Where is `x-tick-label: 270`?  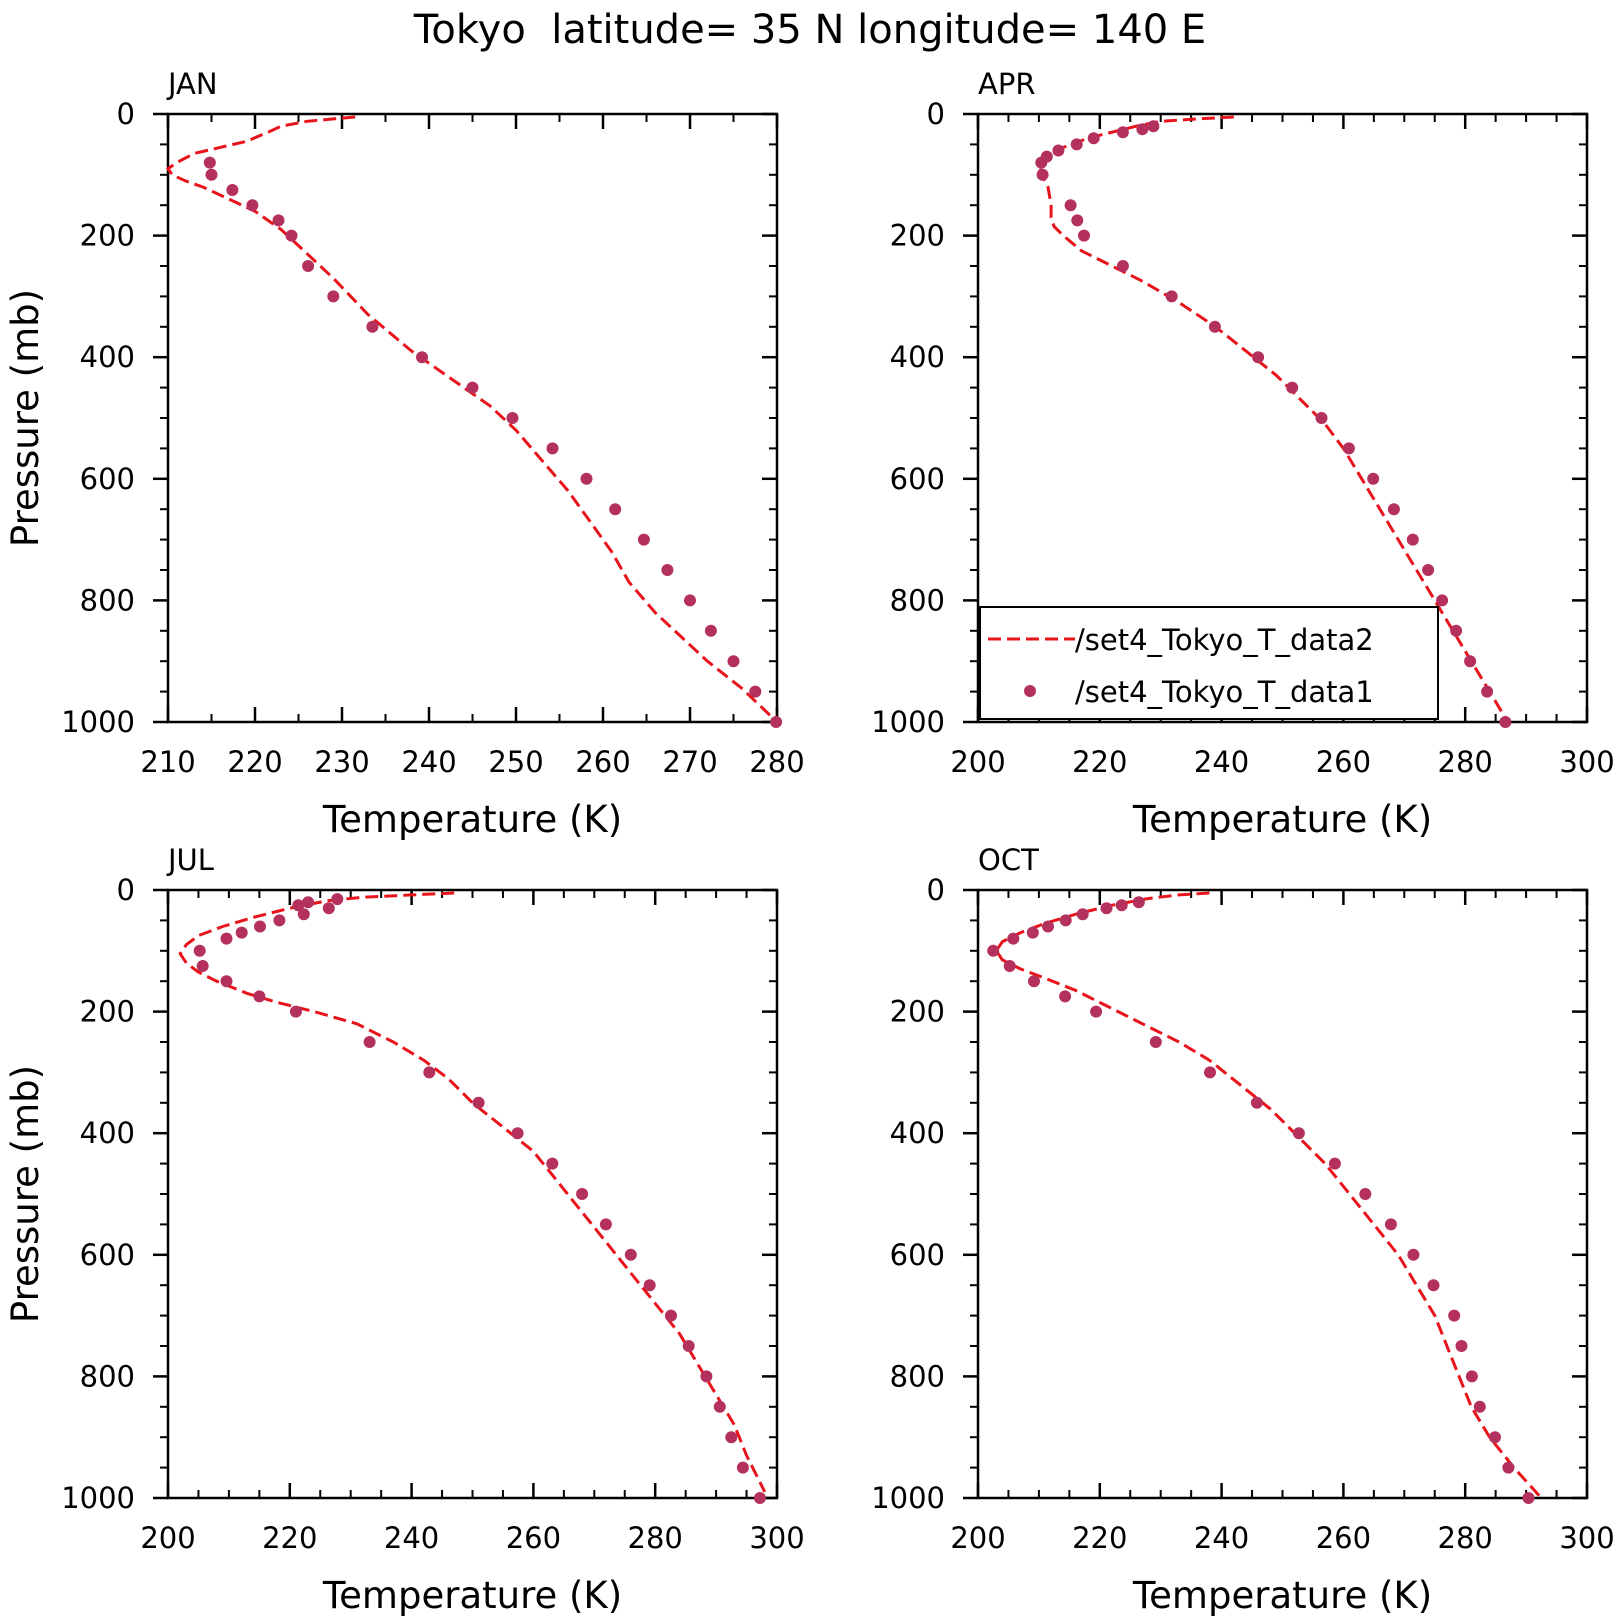 x-tick-label: 270 is located at coordinates (689, 762).